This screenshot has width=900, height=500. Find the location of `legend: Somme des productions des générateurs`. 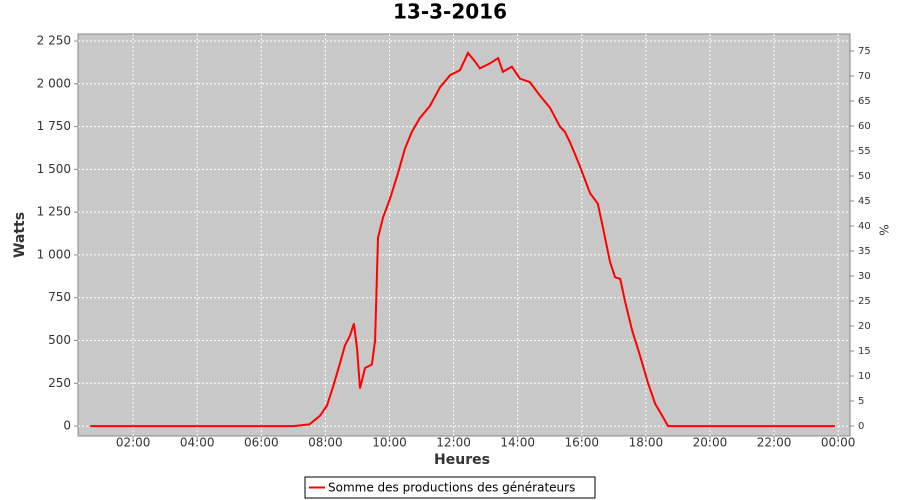

legend: Somme des productions des générateurs is located at coordinates (450, 487).